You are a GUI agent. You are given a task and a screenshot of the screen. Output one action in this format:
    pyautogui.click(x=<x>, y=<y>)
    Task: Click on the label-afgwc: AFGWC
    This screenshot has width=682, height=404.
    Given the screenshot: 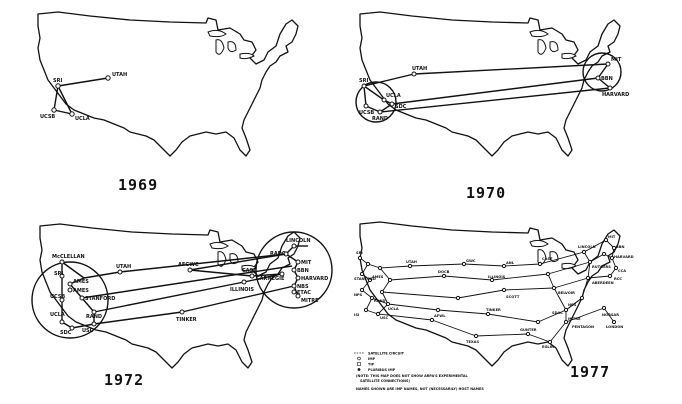 What is the action you would take?
    pyautogui.click(x=188, y=265)
    